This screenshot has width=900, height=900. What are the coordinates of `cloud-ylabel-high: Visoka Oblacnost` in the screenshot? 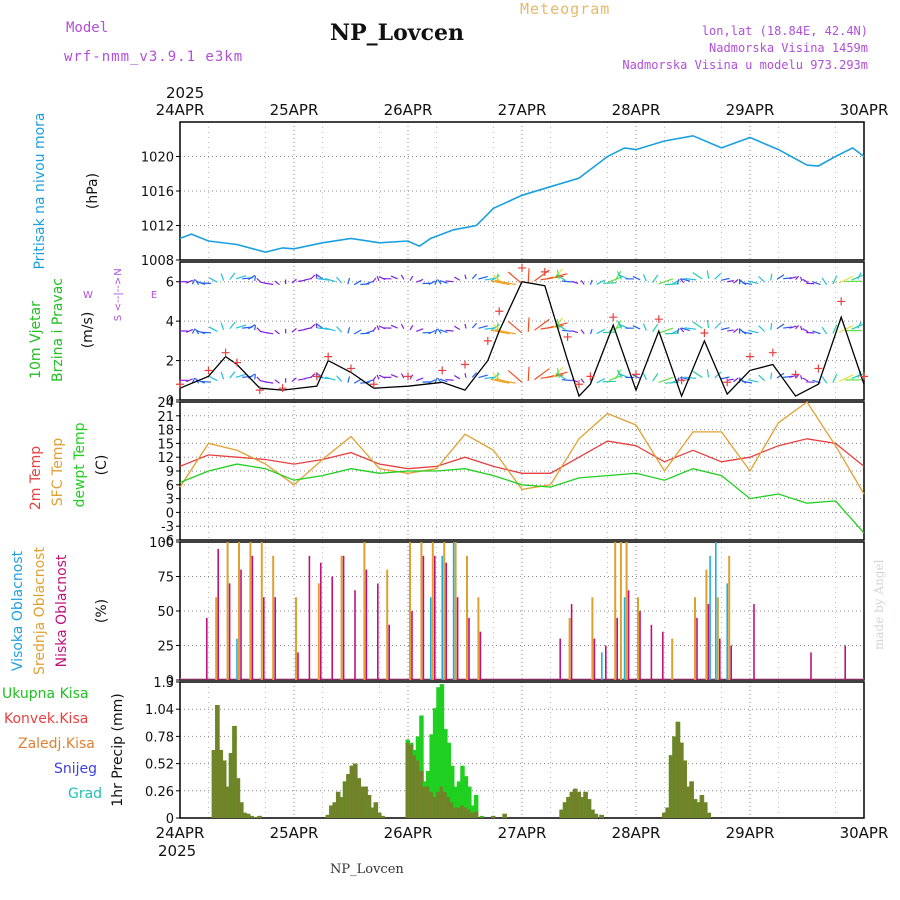 It's located at (18, 610).